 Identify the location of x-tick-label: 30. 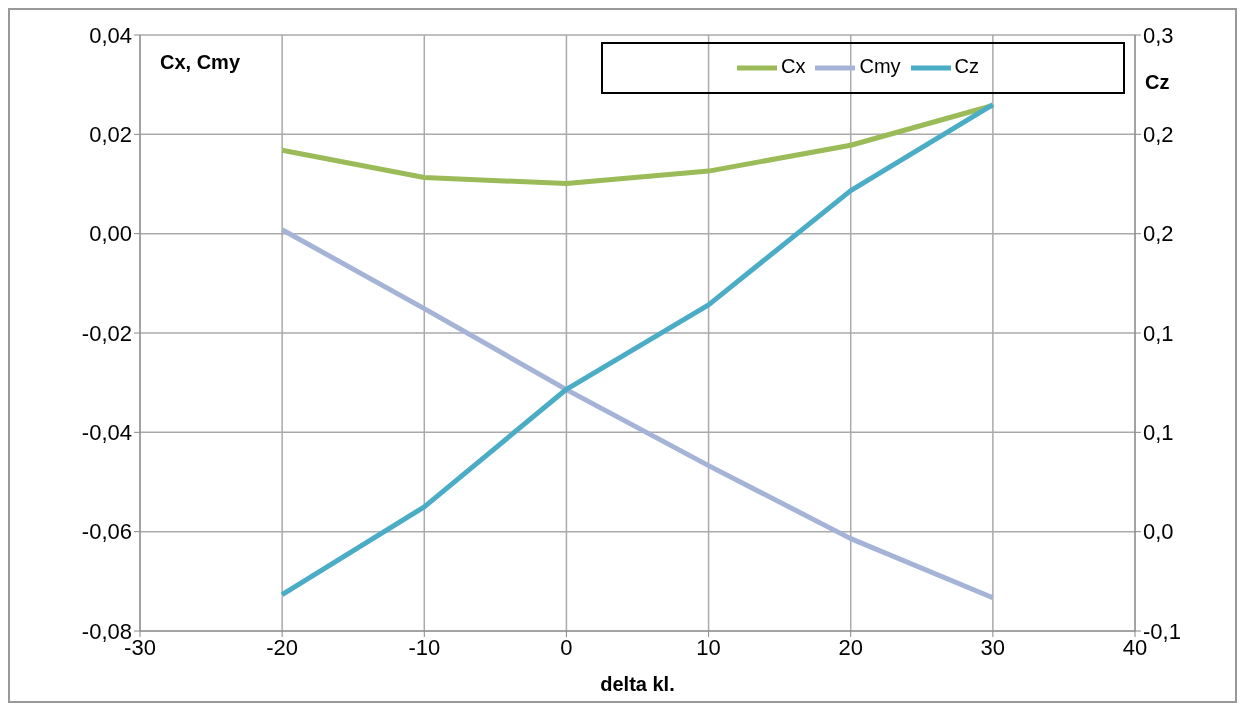
(993, 647).